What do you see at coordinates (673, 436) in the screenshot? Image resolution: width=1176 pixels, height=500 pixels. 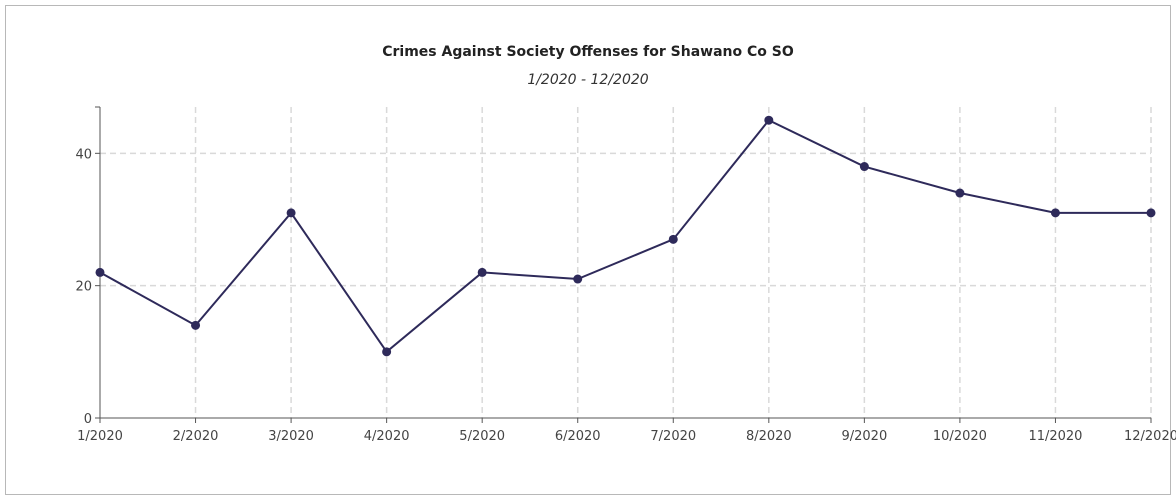 I see `x-tick-label: 7/2020` at bounding box center [673, 436].